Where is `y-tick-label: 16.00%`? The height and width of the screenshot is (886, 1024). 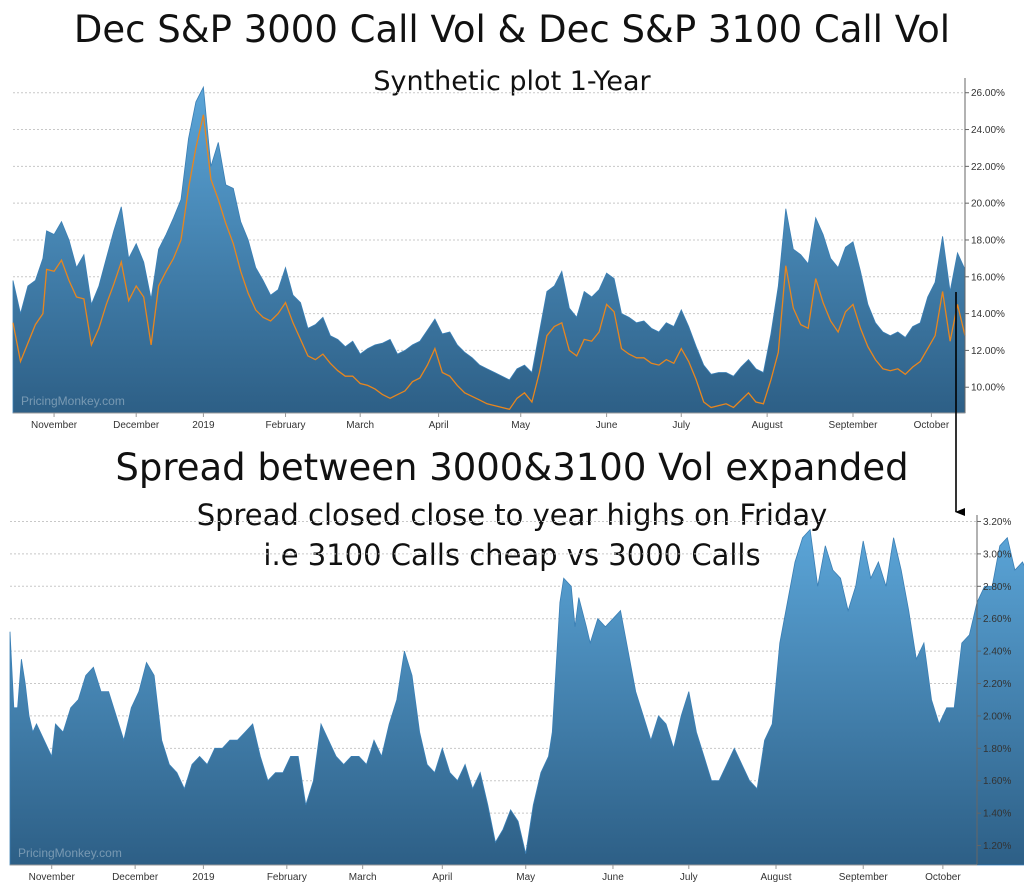 y-tick-label: 16.00% is located at coordinates (988, 277).